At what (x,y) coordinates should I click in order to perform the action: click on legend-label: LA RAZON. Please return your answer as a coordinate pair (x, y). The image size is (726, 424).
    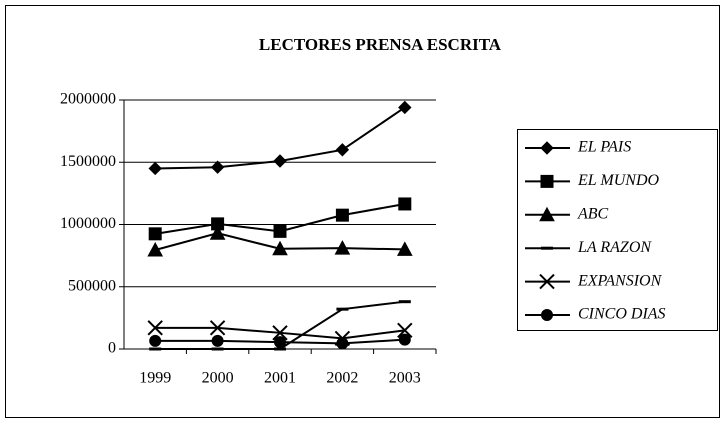
    Looking at the image, I should click on (614, 247).